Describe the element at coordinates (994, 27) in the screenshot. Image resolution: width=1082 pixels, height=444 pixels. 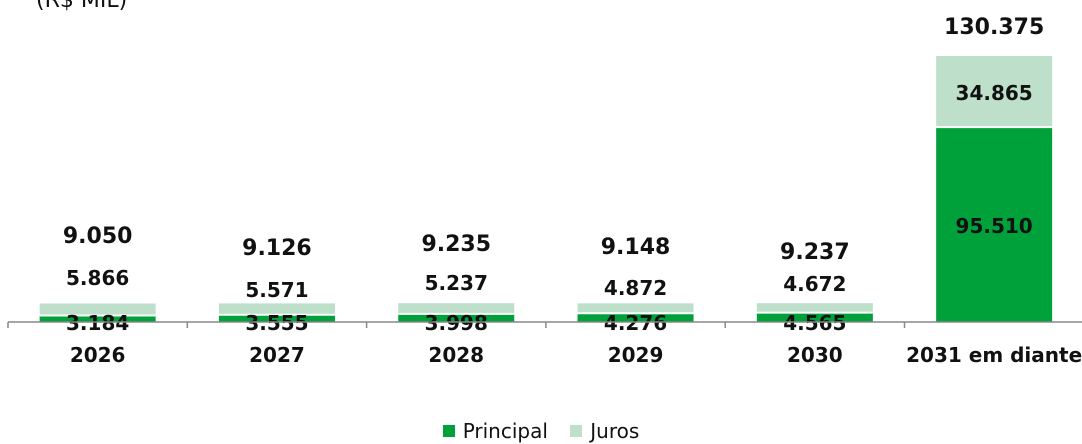
I see `data-label-total: 130.375` at that location.